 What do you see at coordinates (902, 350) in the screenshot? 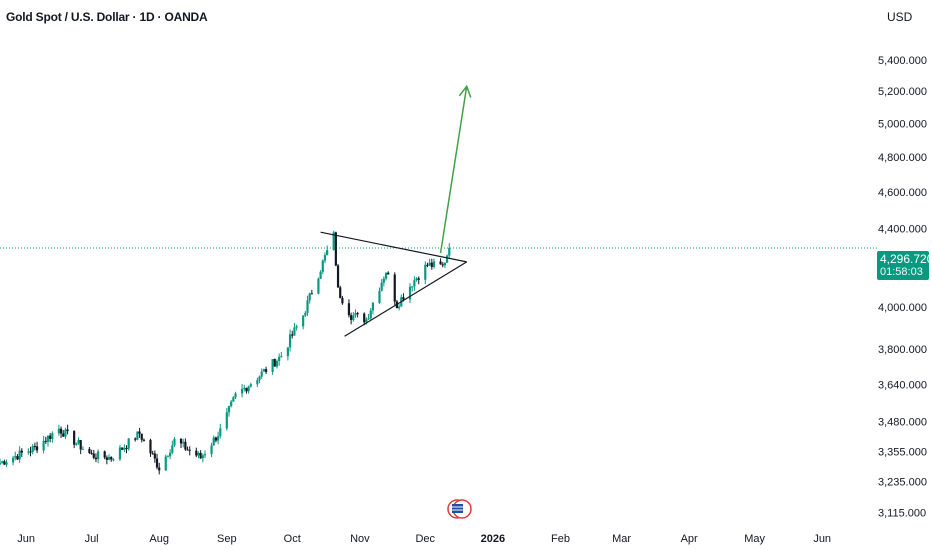
I see `y-tick-label: 3,800.000` at bounding box center [902, 350].